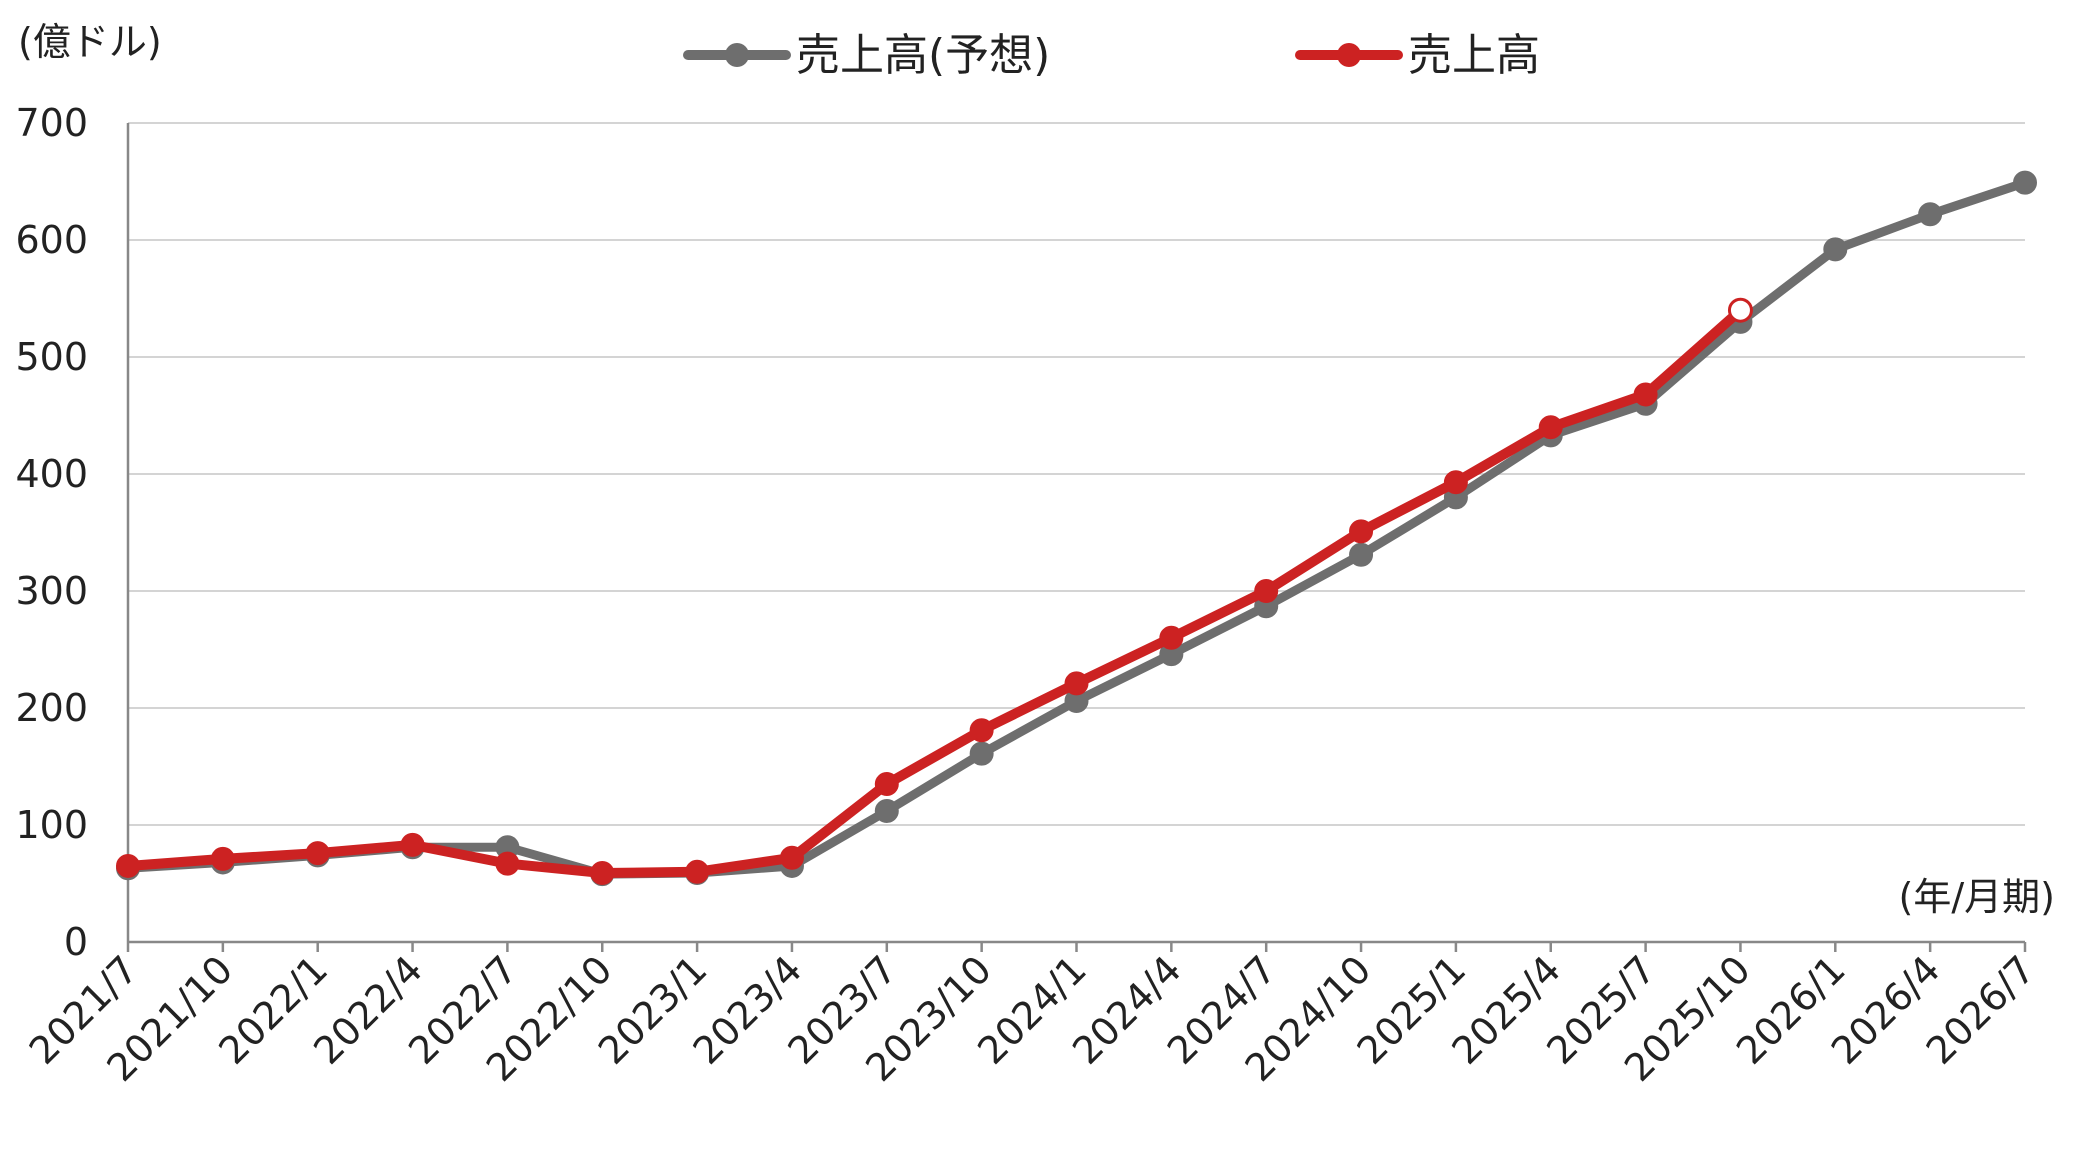 The height and width of the screenshot is (1170, 2080). I want to click on legend-label: 売上高, so click(1474, 55).